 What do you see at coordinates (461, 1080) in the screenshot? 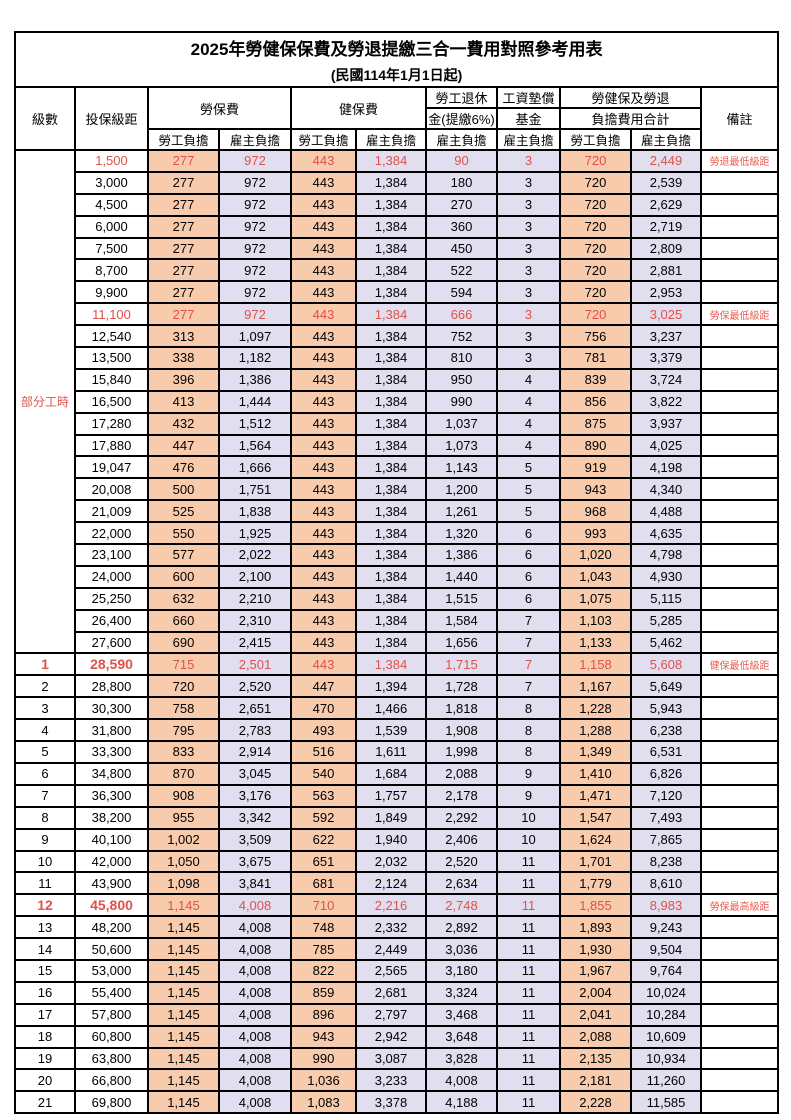
I see `pension-employer-cell: 4,008` at bounding box center [461, 1080].